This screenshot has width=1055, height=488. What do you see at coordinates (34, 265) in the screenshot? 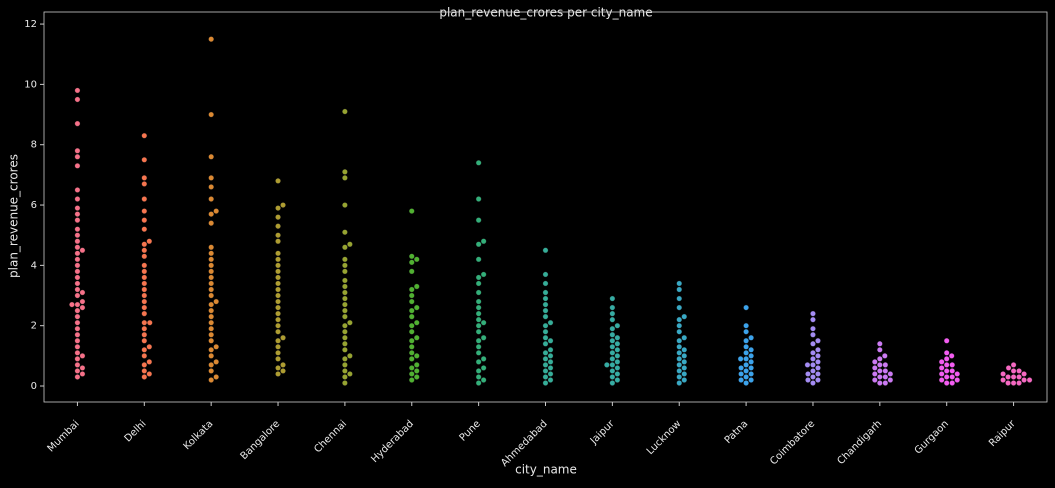
I see `y-tick-label: 4` at bounding box center [34, 265].